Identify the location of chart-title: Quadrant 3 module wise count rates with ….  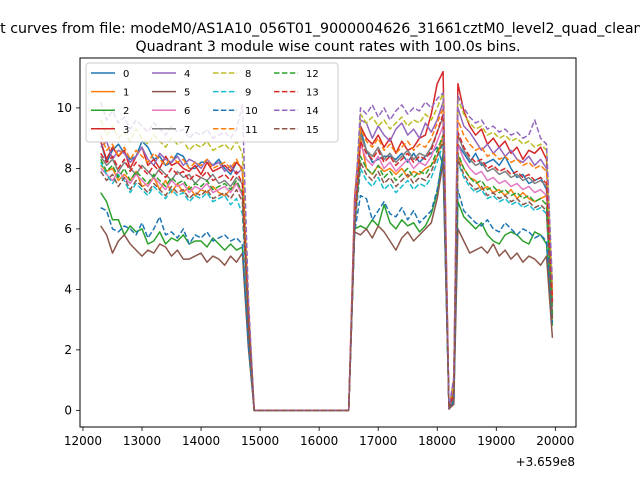
(327, 47).